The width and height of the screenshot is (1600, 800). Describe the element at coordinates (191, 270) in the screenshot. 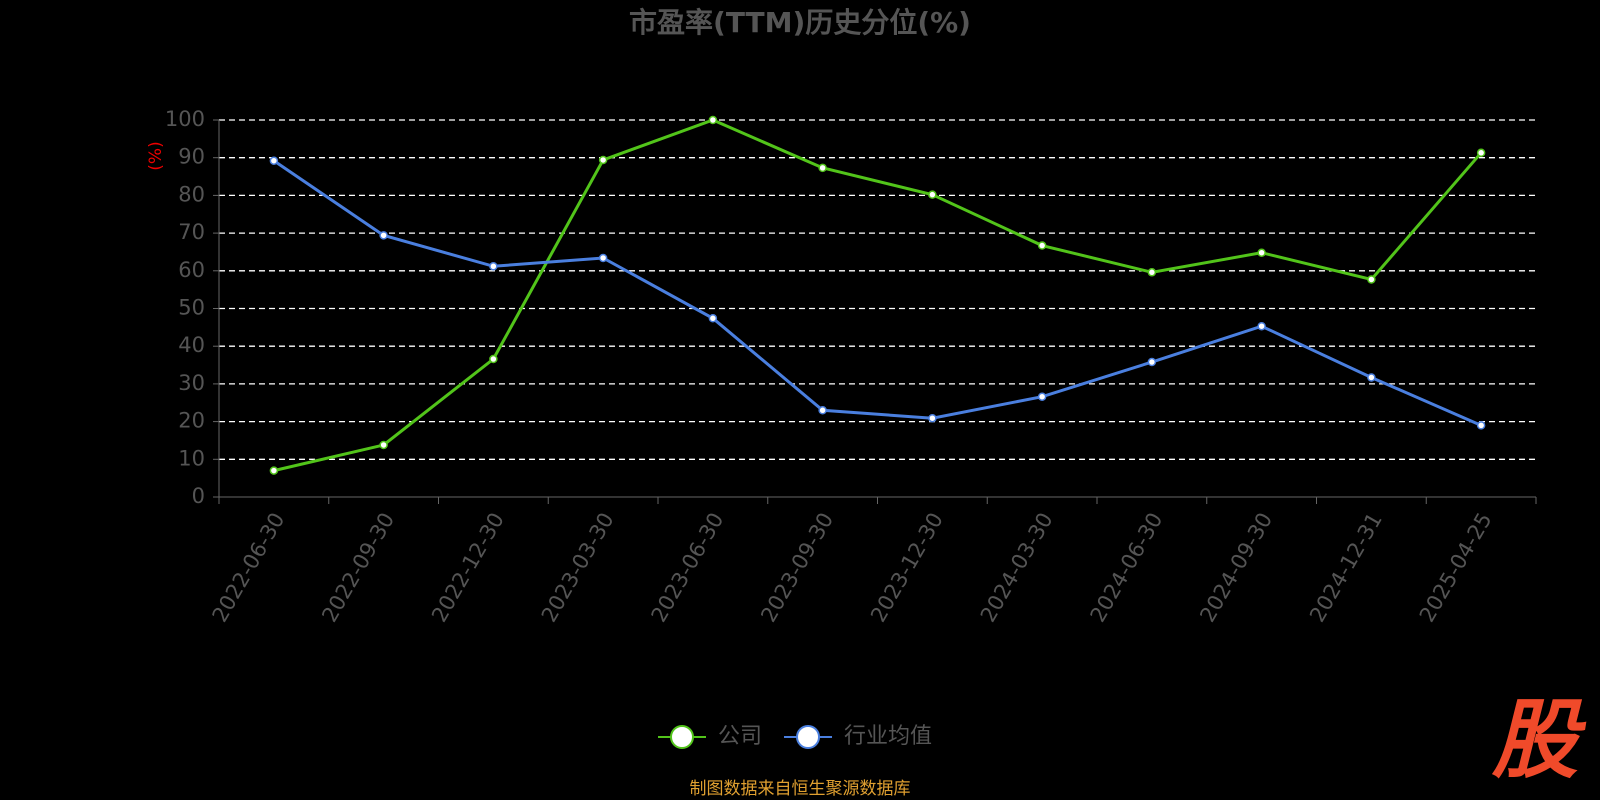

I see `y-tick-label: 60` at that location.